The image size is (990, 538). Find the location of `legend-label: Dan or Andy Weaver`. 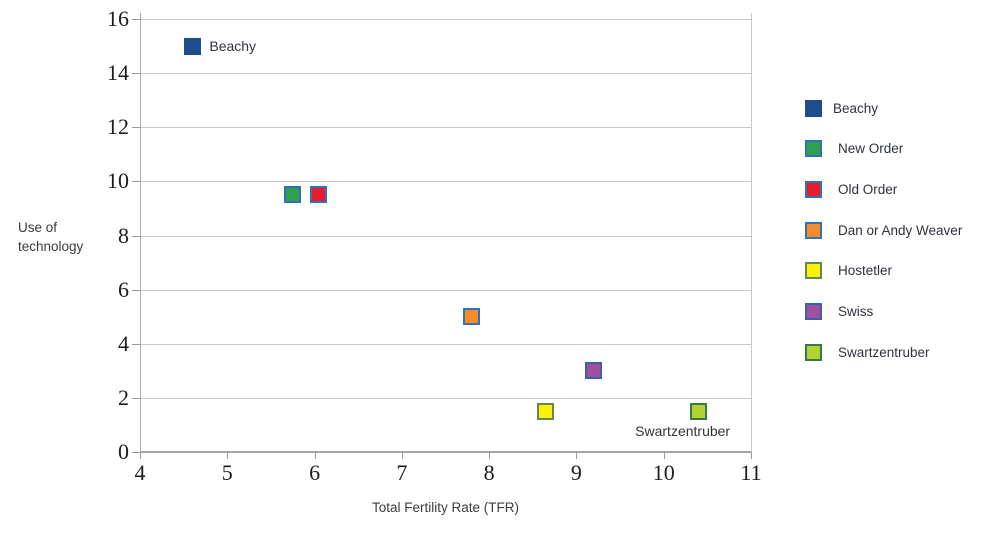

legend-label: Dan or Andy Weaver is located at coordinates (900, 230).